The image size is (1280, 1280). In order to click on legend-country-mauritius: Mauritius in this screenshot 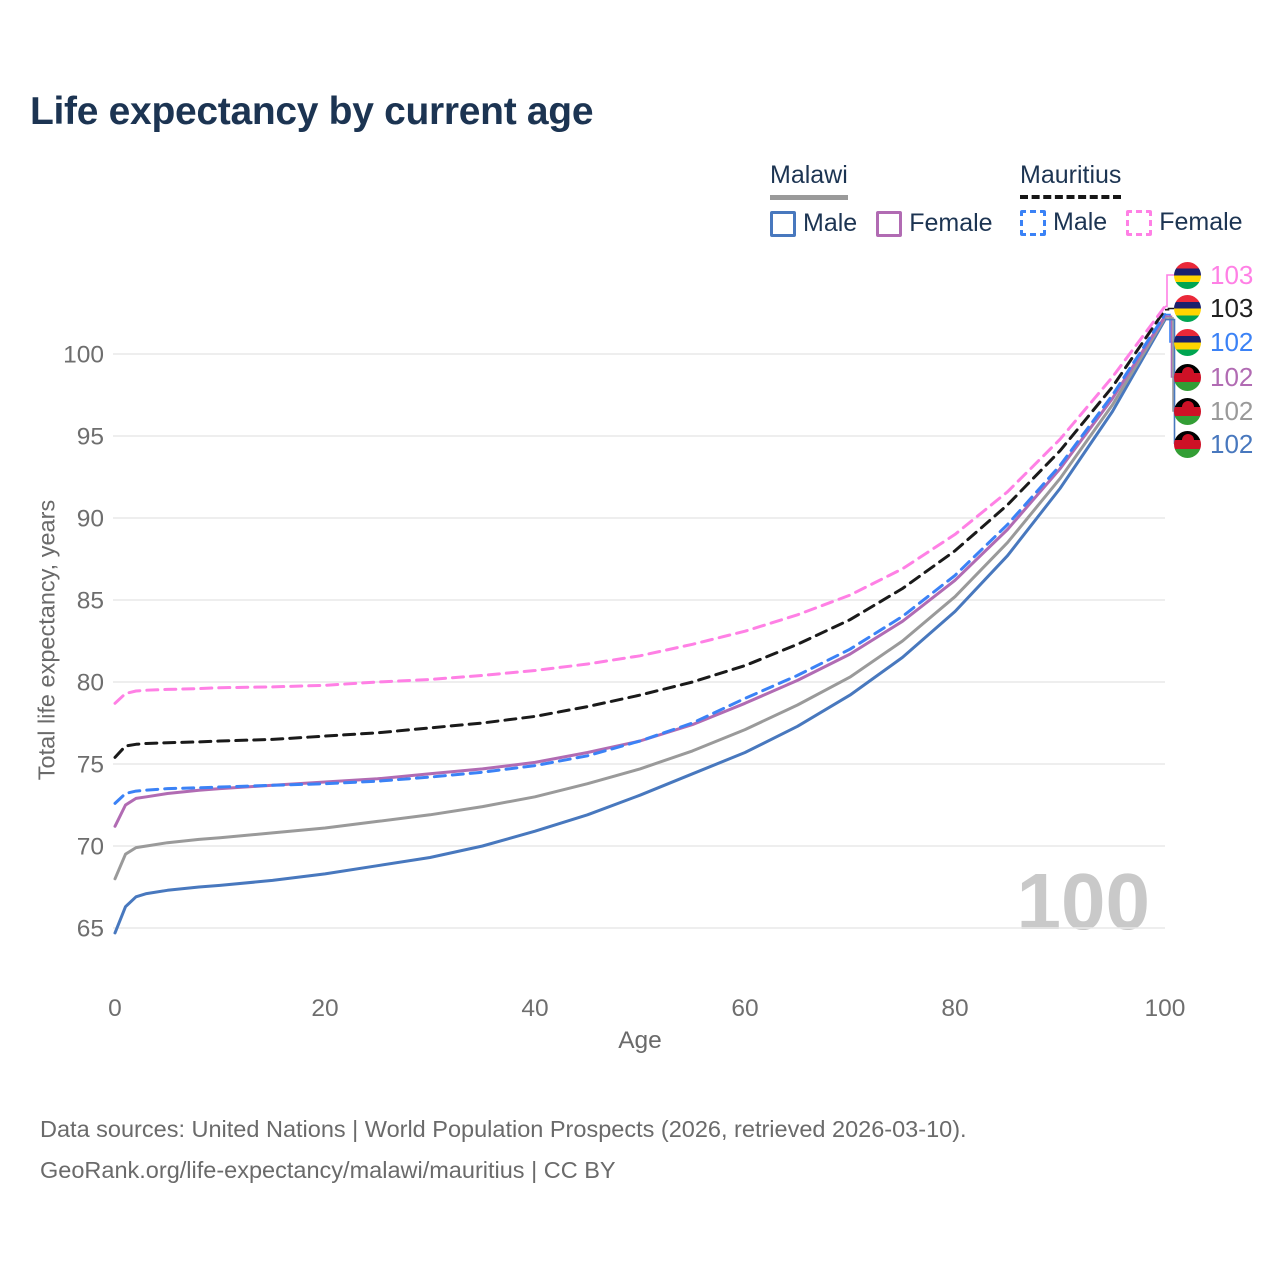, I will do `click(1071, 180)`.